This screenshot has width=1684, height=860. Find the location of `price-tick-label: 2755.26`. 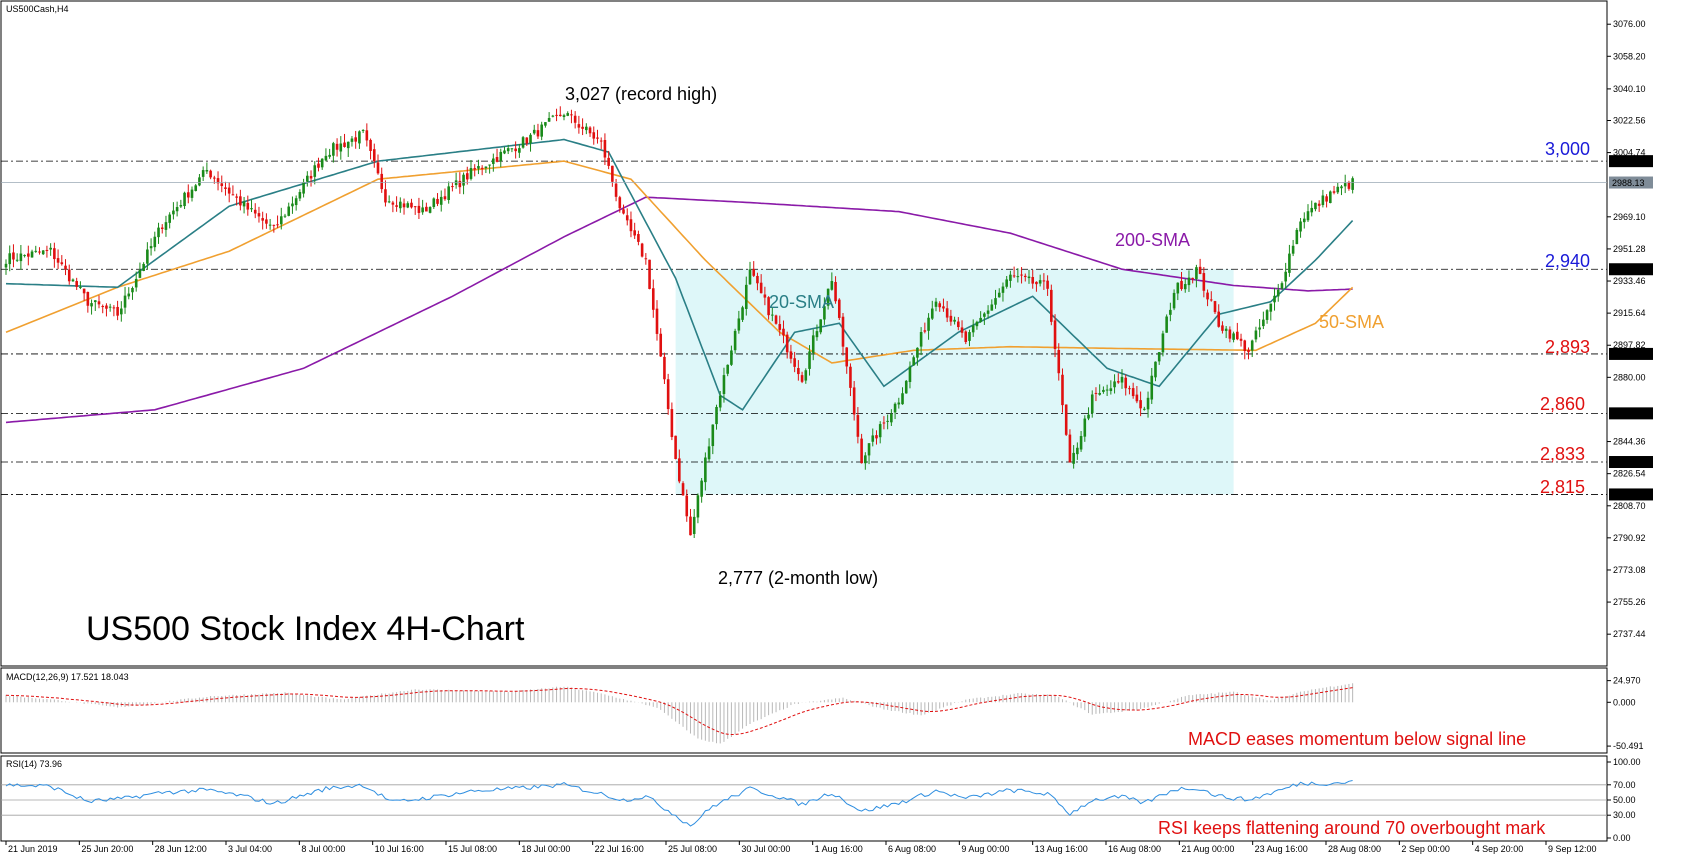

price-tick-label: 2755.26 is located at coordinates (1629, 602).